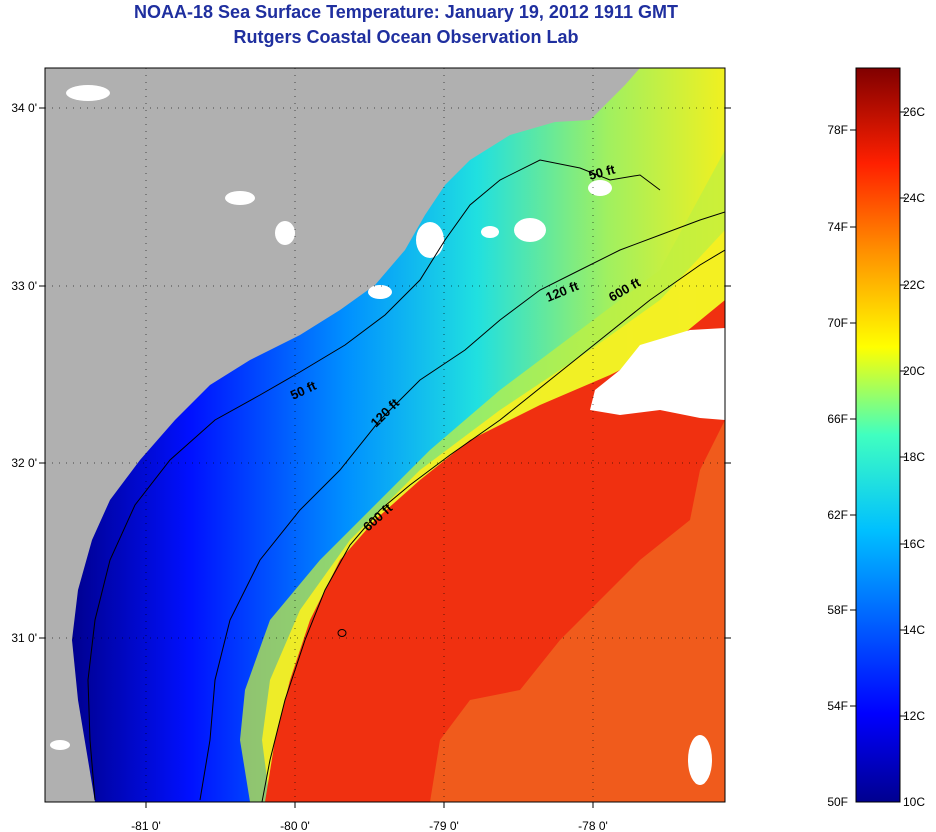 The width and height of the screenshot is (936, 832). I want to click on colorbar-label-f: 66F, so click(837, 419).